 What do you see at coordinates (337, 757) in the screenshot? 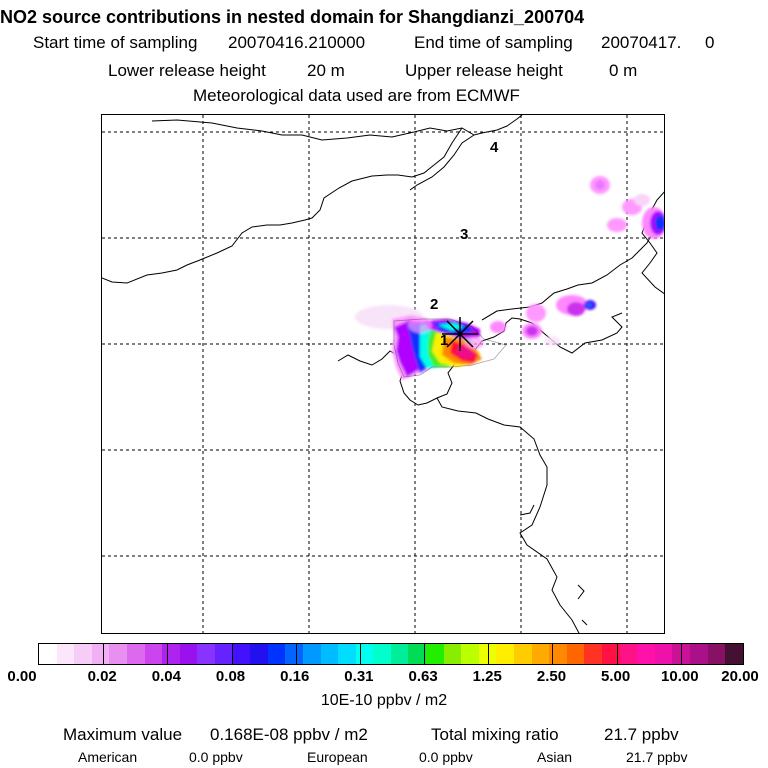
I see `european-label: European` at bounding box center [337, 757].